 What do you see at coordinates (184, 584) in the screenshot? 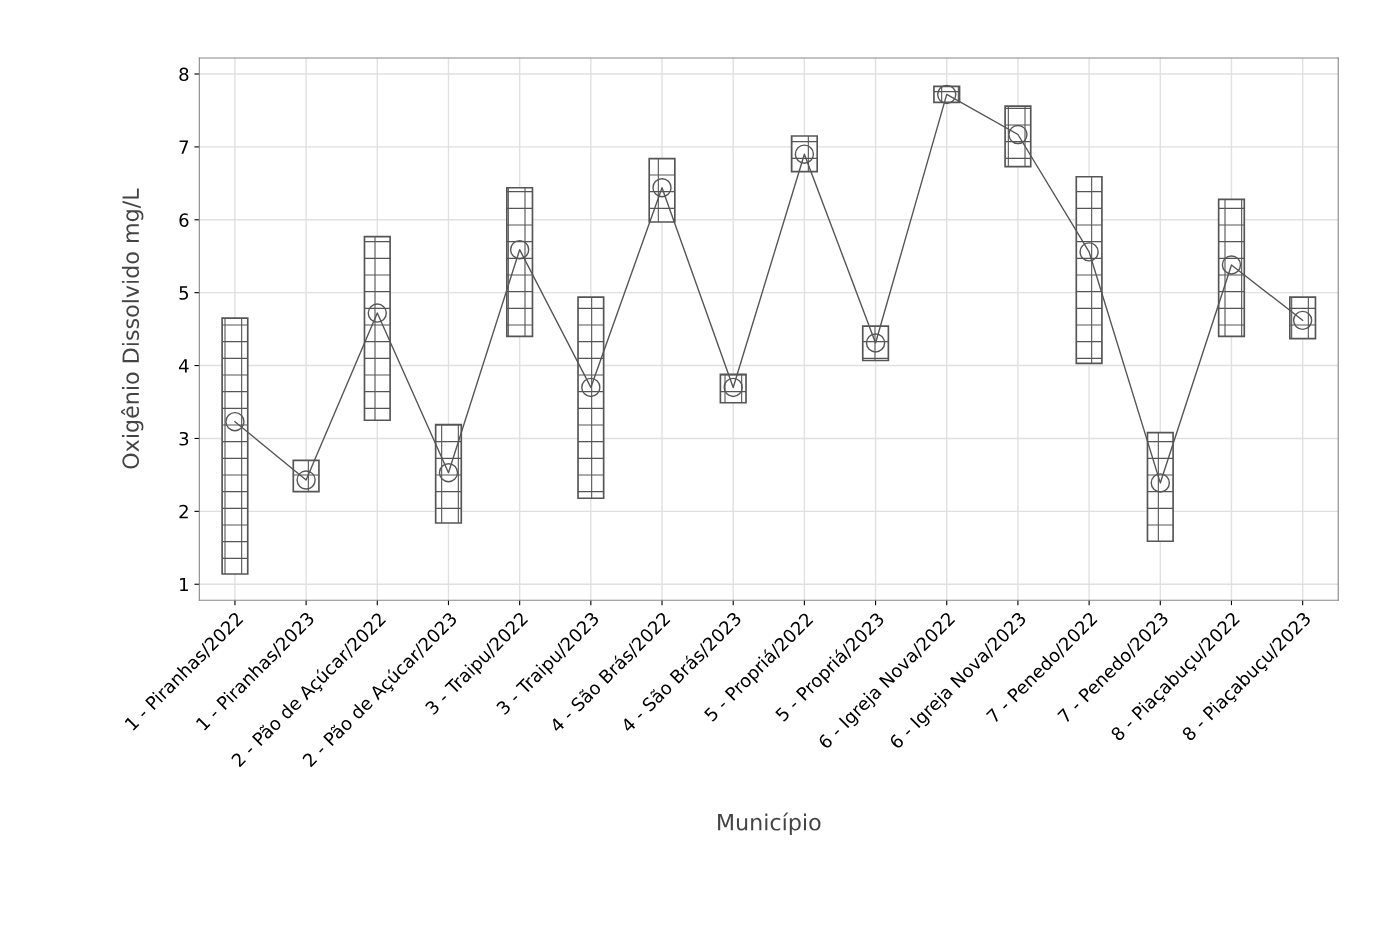
I see `y-tick-label: 1` at bounding box center [184, 584].